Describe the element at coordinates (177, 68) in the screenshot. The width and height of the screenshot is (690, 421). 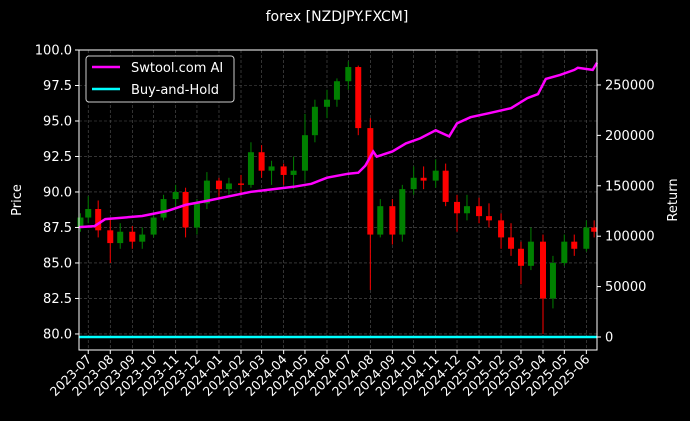
I see `legend-label-strategy: Swtool.com AI` at that location.